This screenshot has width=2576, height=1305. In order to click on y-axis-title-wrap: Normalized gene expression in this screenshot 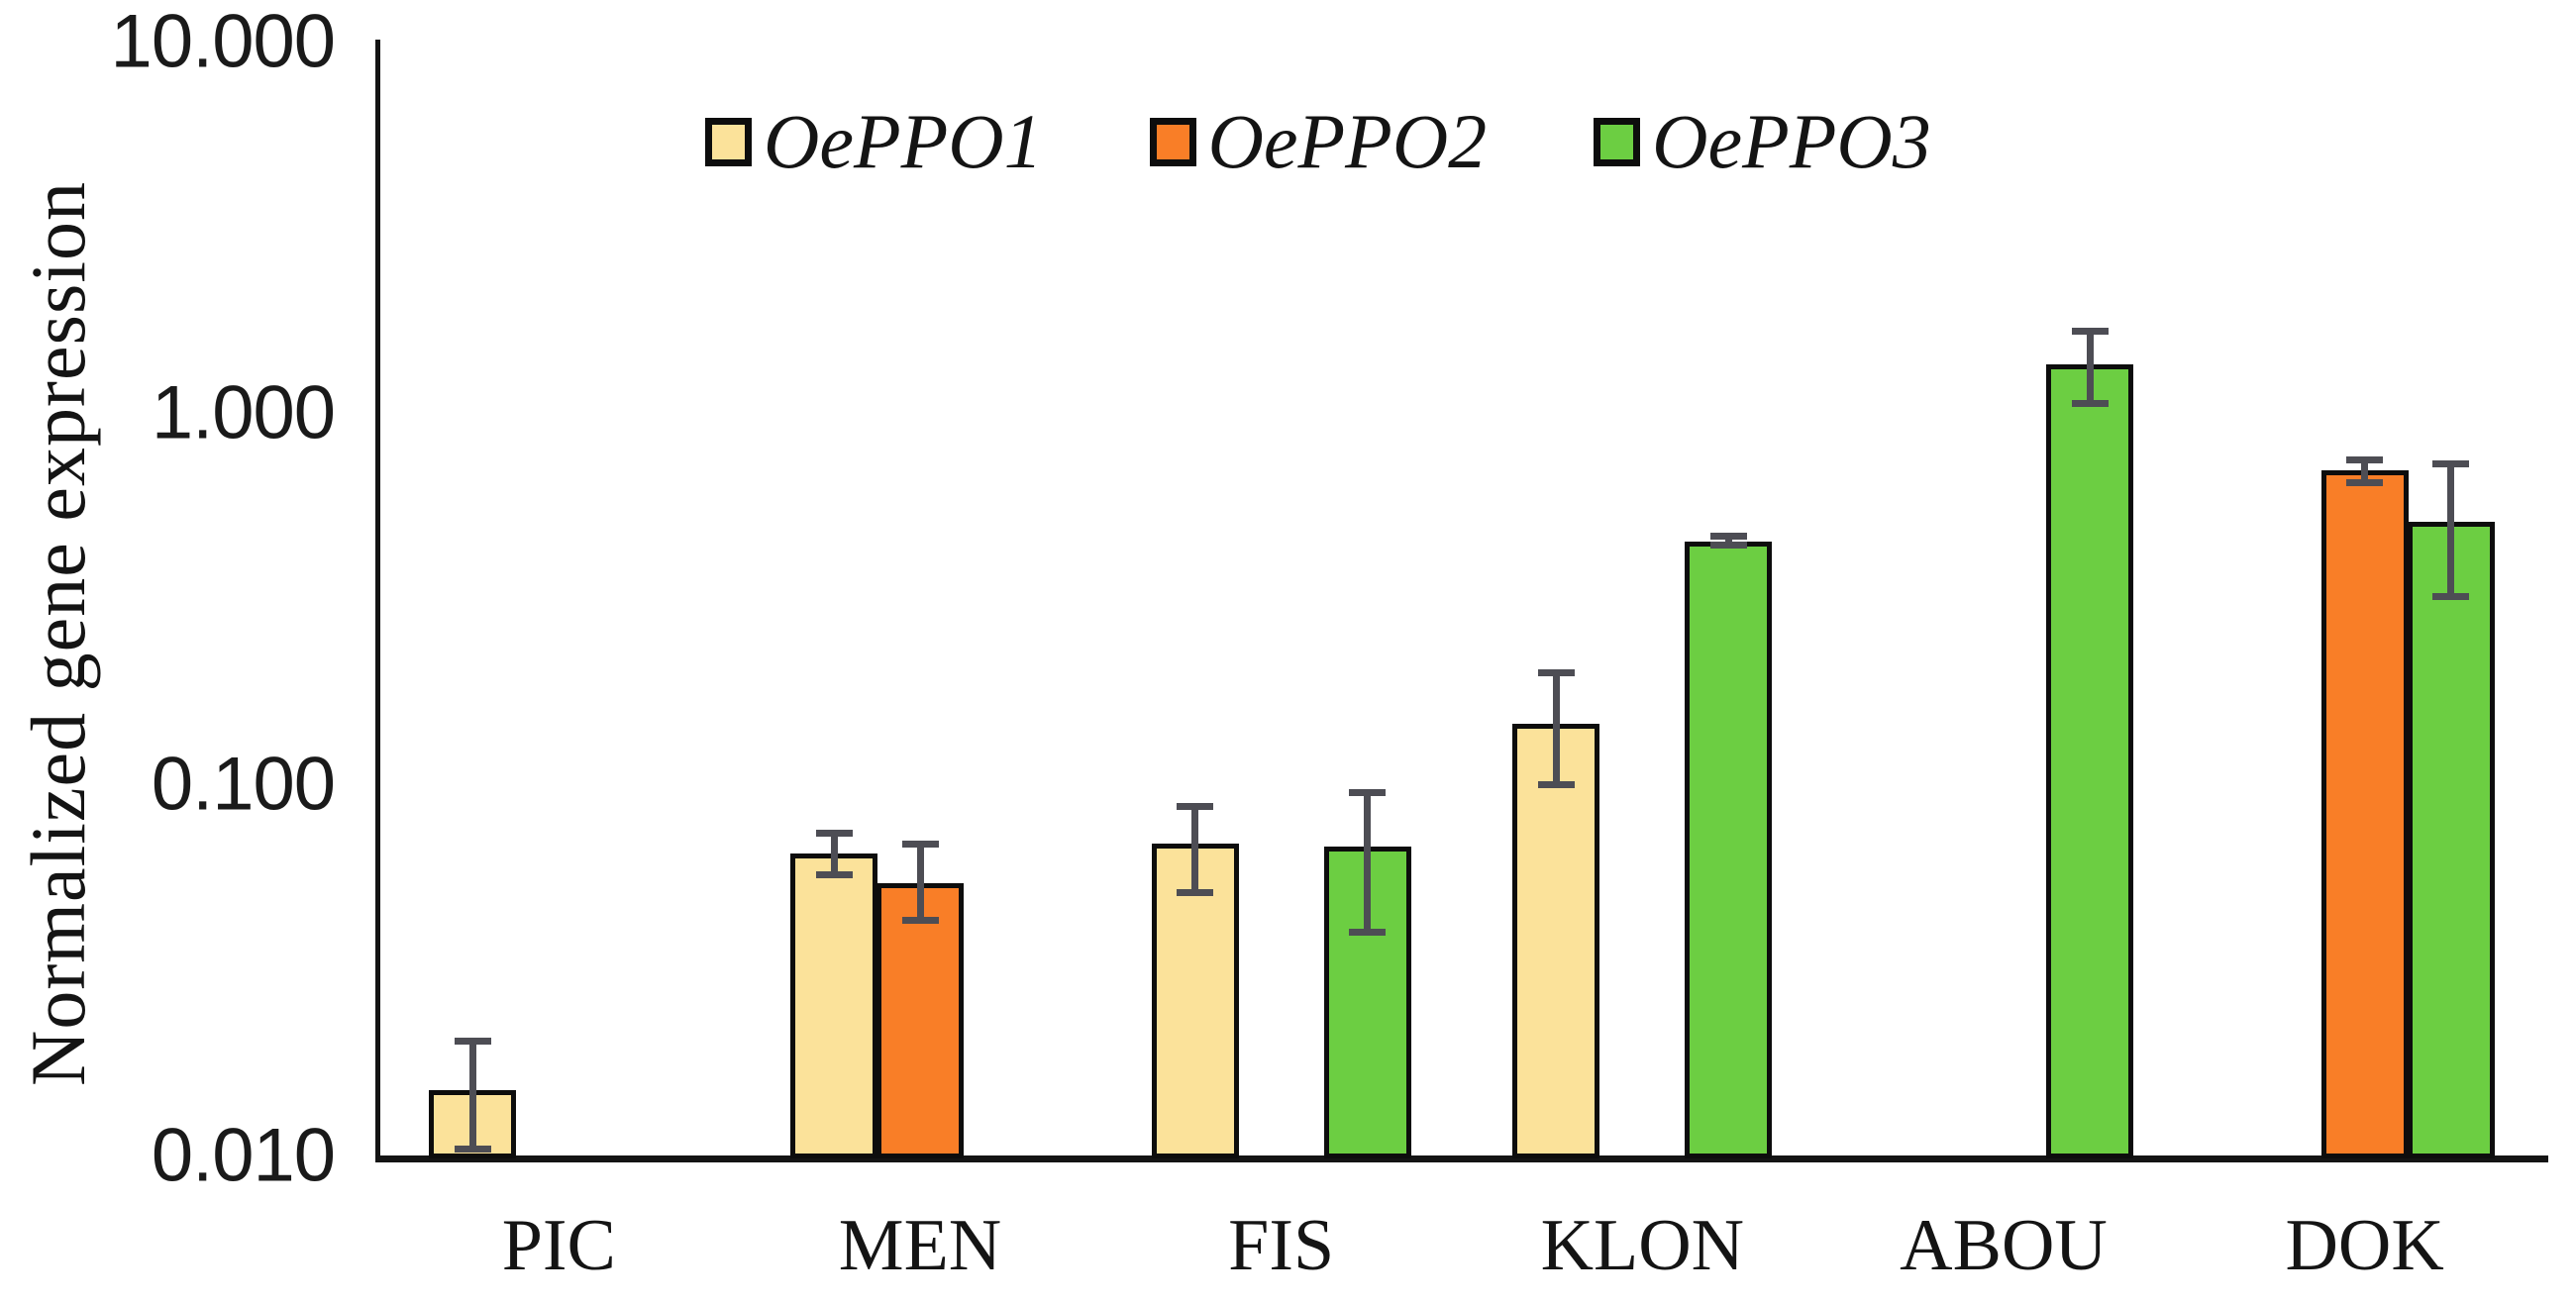, I will do `click(58, 633)`.